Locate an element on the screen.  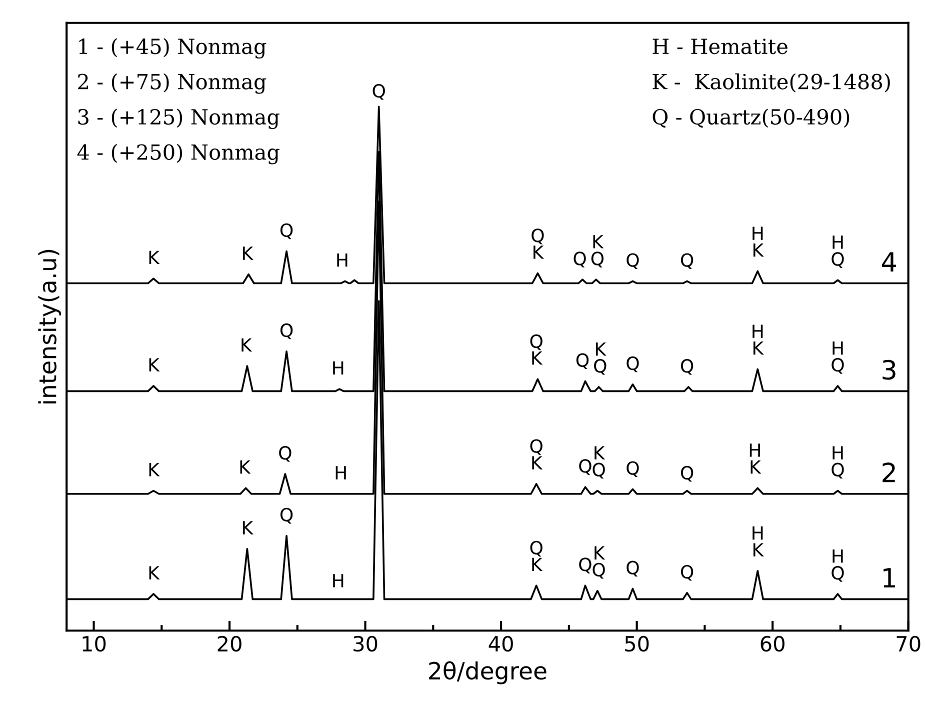
x-tick-label: 50 is located at coordinates (637, 644).